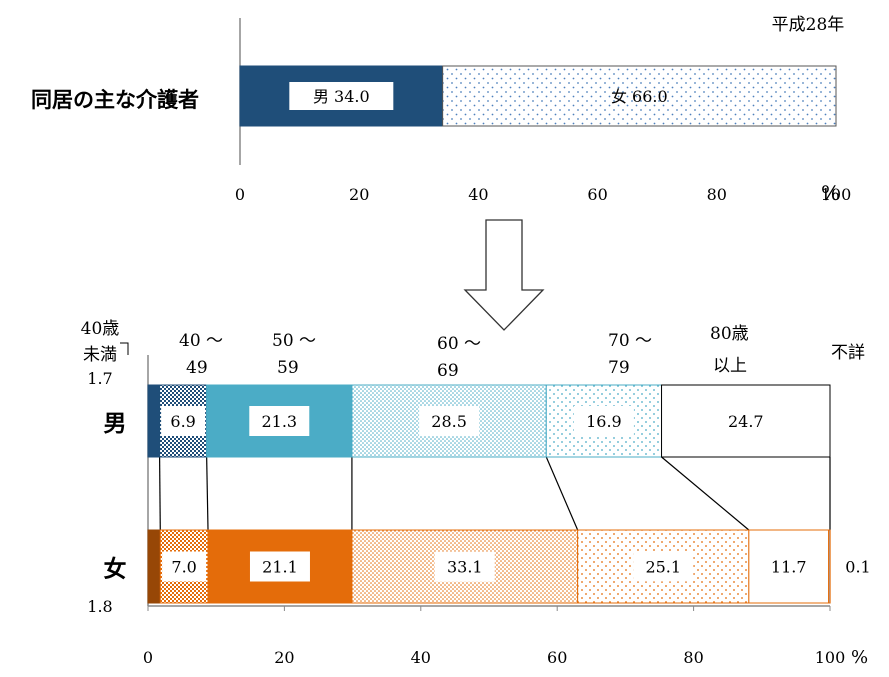 The height and width of the screenshot is (677, 889). Describe the element at coordinates (288, 368) in the screenshot. I see `header-50s-line2: 59` at that location.